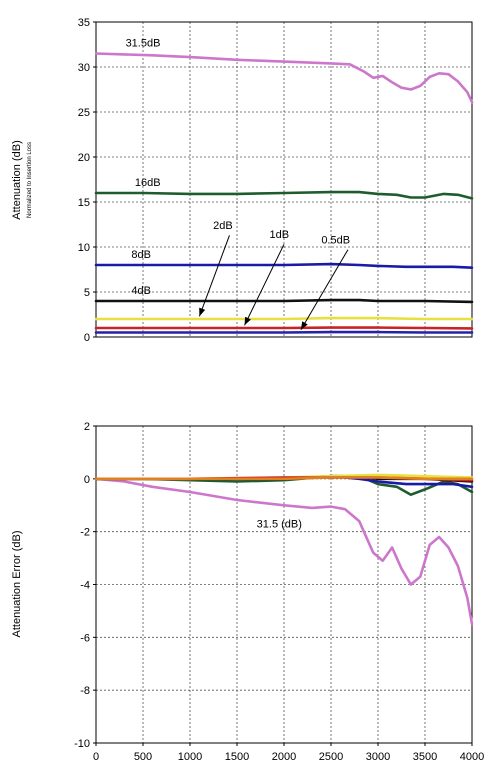 The width and height of the screenshot is (503, 779). What do you see at coordinates (425, 757) in the screenshot?
I see `x-tick-label: 3500` at bounding box center [425, 757].